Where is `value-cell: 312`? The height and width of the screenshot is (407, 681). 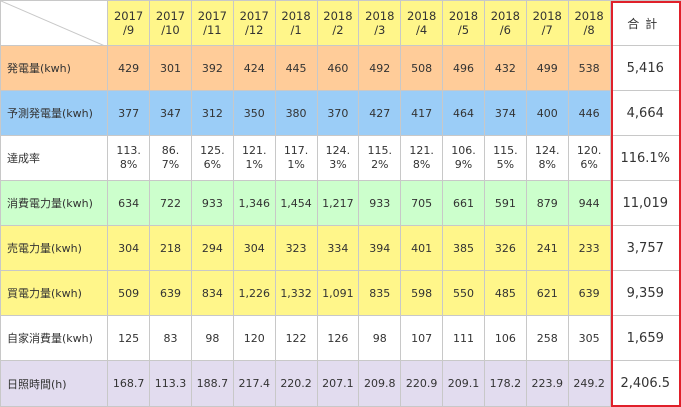 value-cell: 312 is located at coordinates (212, 113).